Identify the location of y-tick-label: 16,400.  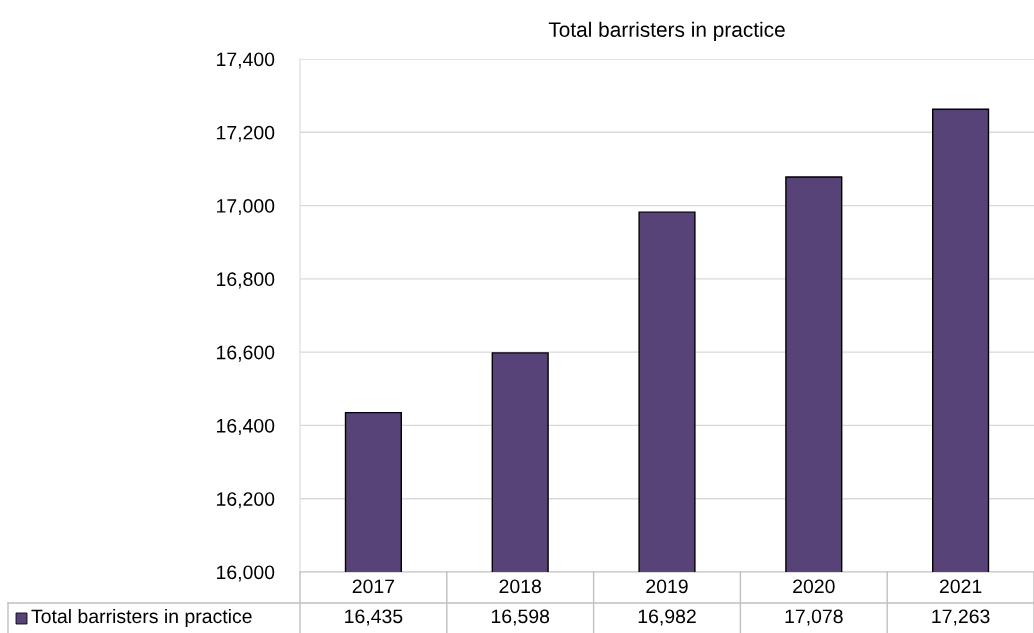
(246, 426).